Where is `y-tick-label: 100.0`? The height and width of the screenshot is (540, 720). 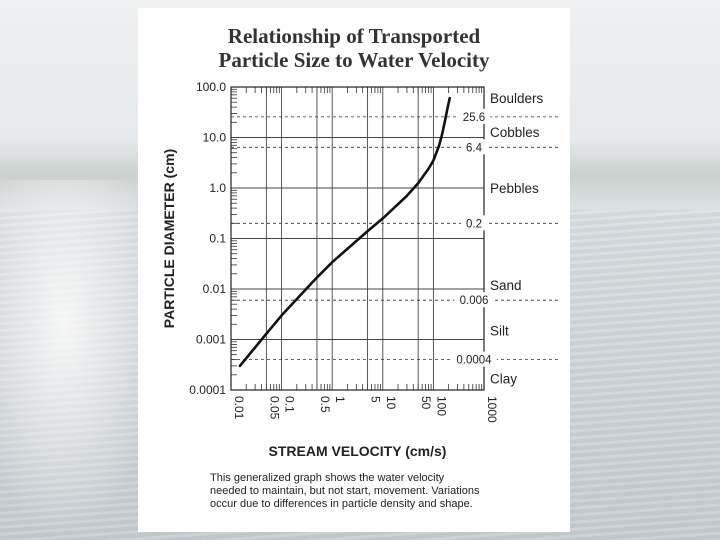
y-tick-label: 100.0 is located at coordinates (211, 87).